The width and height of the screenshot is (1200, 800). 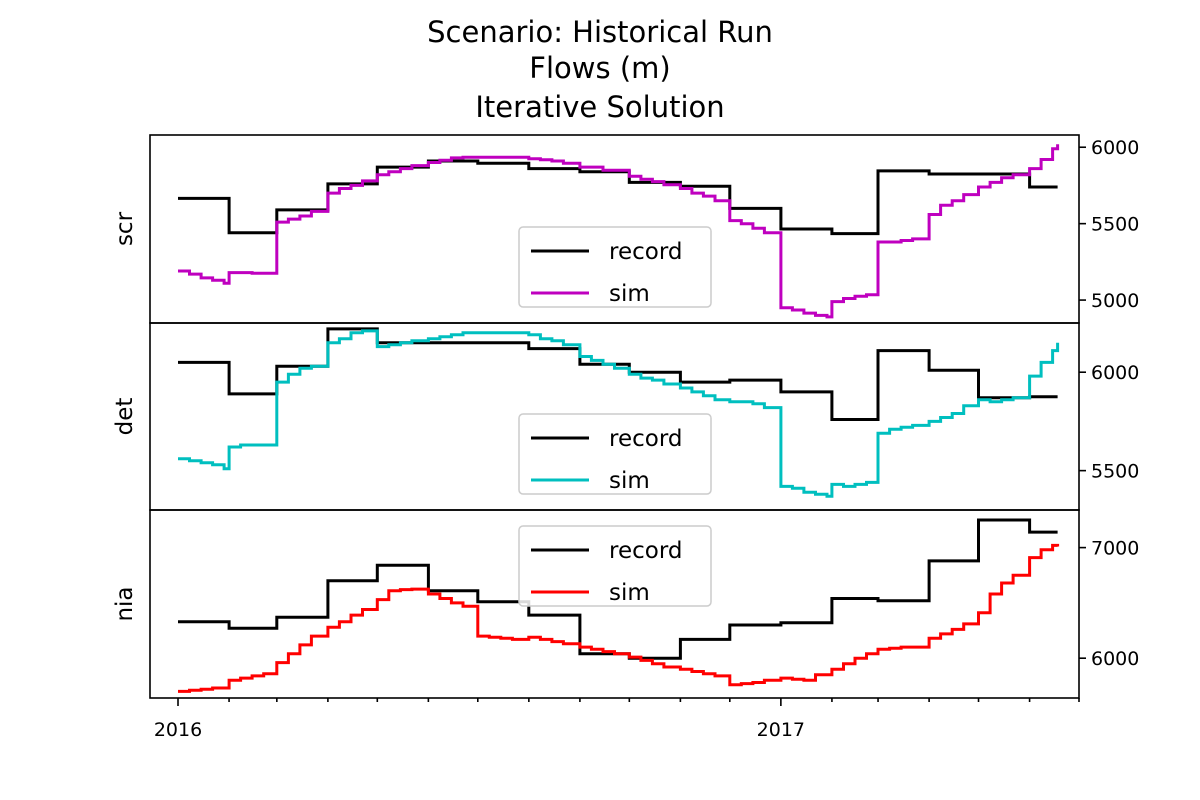 I want to click on legend-box-scr, so click(x=615, y=267).